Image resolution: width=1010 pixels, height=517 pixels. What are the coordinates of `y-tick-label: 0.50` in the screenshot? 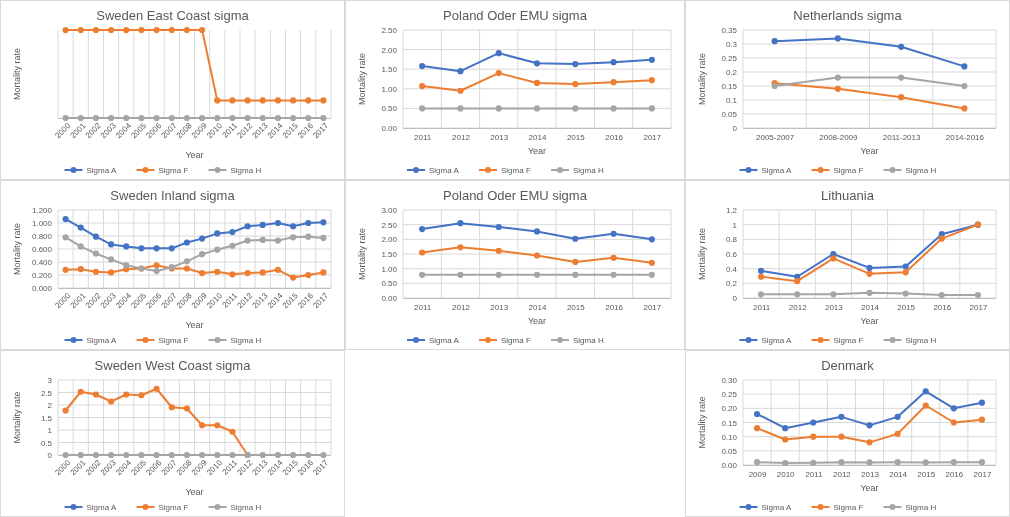 It's located at (389, 284).